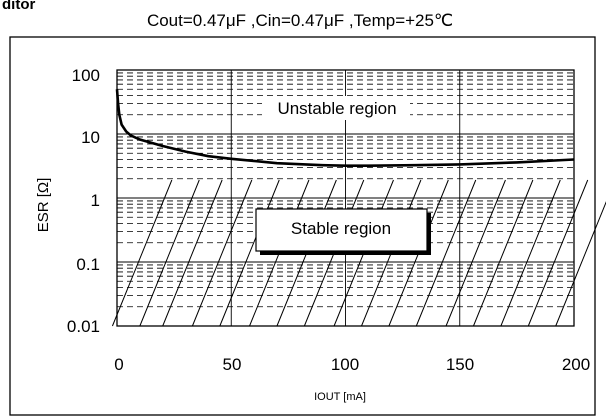  What do you see at coordinates (118, 364) in the screenshot?
I see `x-tick-label: 0` at bounding box center [118, 364].